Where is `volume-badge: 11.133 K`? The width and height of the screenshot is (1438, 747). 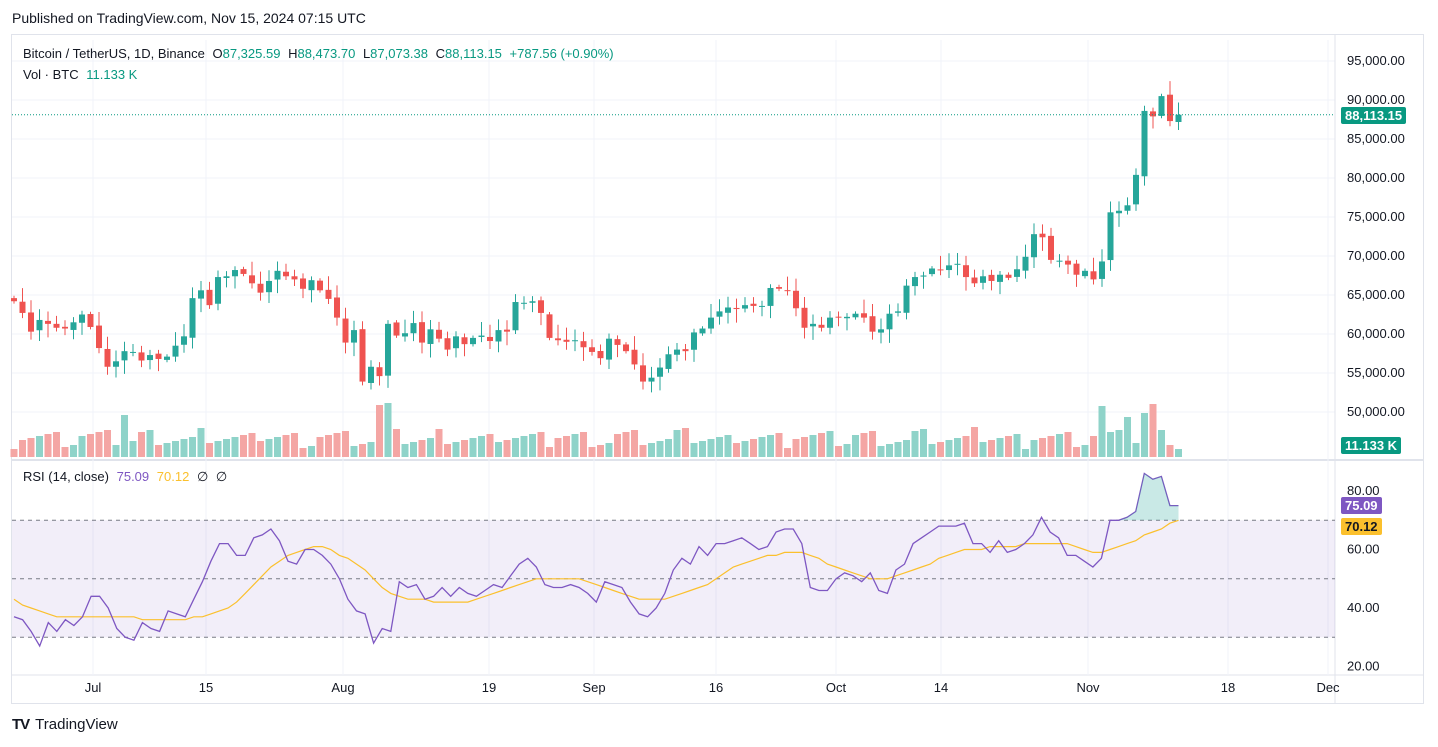
volume-badge: 11.133 K is located at coordinates (1371, 445).